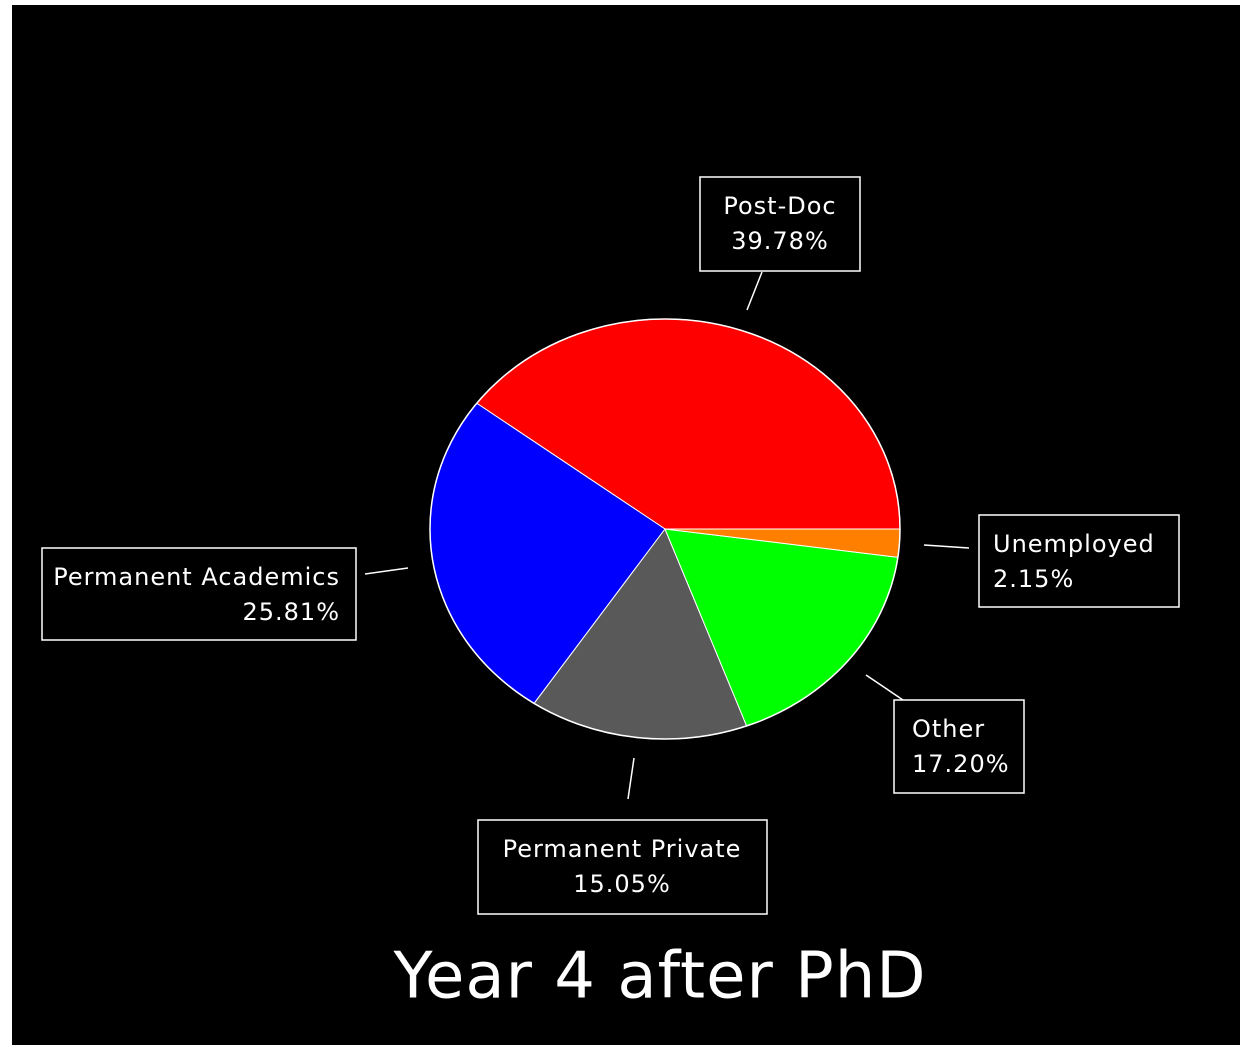  I want to click on value-label: 2.15%, so click(1033, 579).